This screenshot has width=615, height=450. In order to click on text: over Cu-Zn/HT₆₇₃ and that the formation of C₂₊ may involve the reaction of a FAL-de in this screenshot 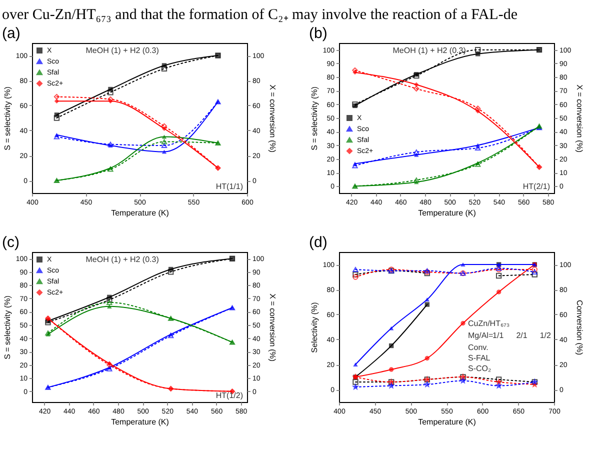, I will do `click(259, 15)`.